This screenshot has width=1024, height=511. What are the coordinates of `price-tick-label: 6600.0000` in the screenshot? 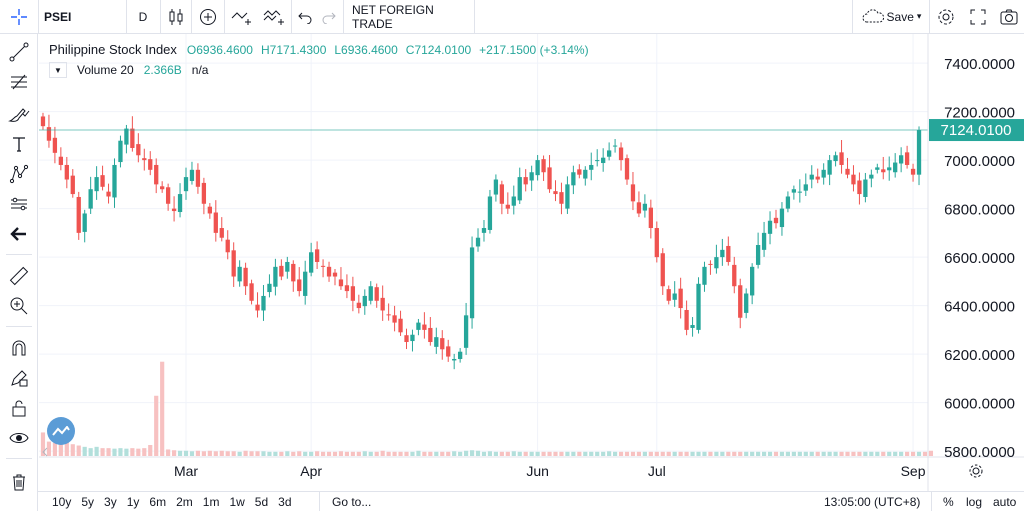 It's located at (979, 258).